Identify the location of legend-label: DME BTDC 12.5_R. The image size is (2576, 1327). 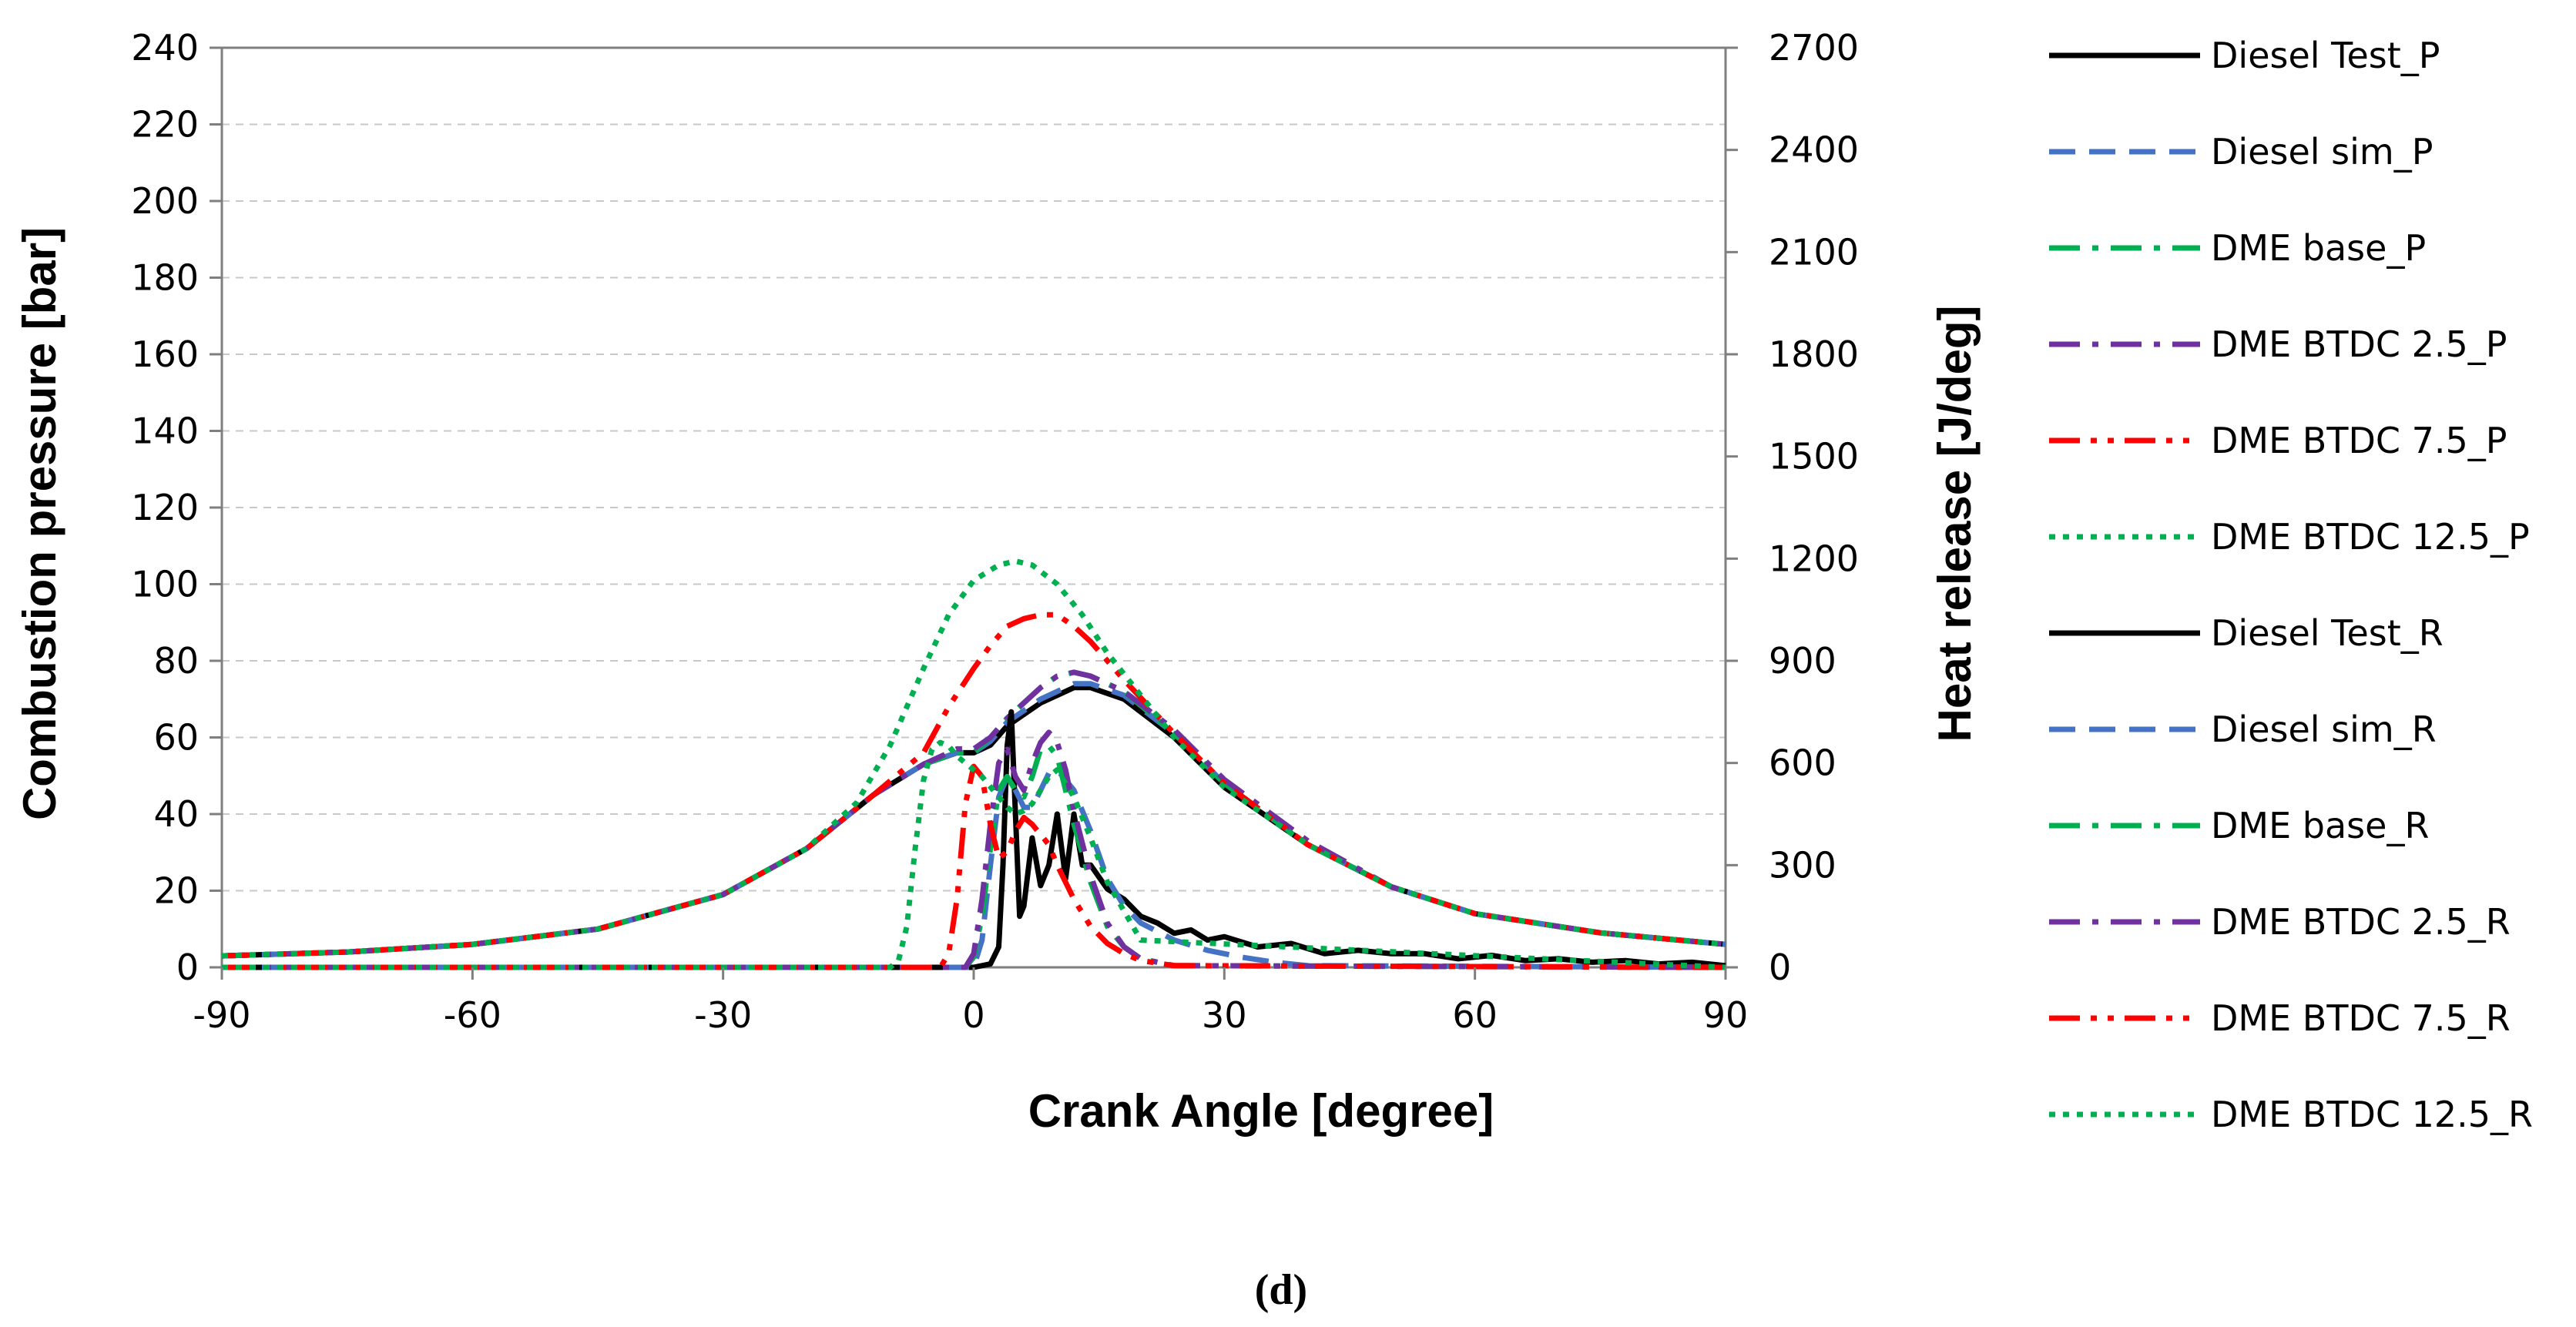
(2372, 1115).